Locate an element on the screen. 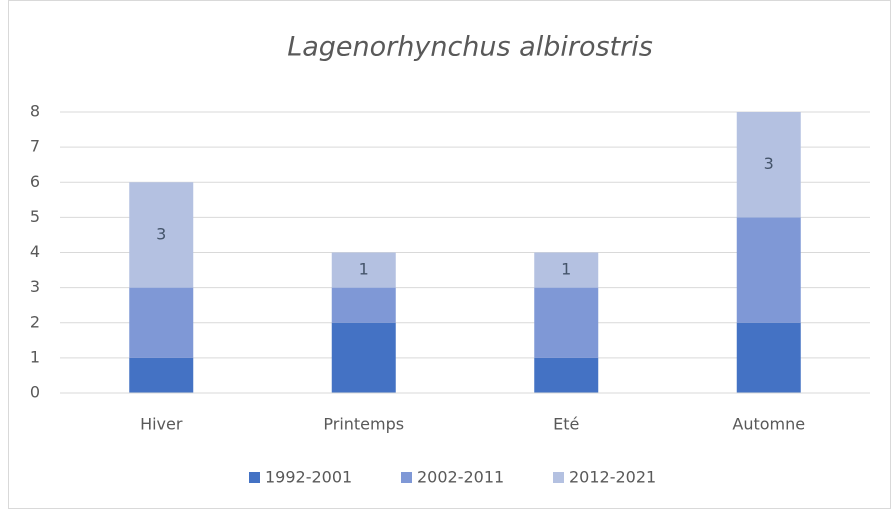 The image size is (892, 510). y-tick-label: 0 is located at coordinates (35, 392).